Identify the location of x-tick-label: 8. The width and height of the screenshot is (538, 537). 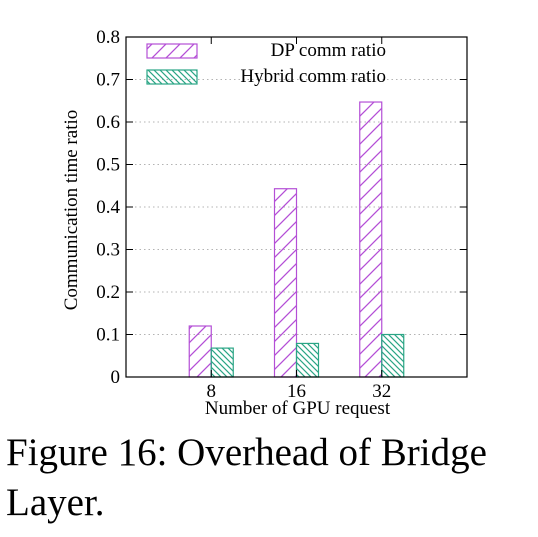
(212, 391).